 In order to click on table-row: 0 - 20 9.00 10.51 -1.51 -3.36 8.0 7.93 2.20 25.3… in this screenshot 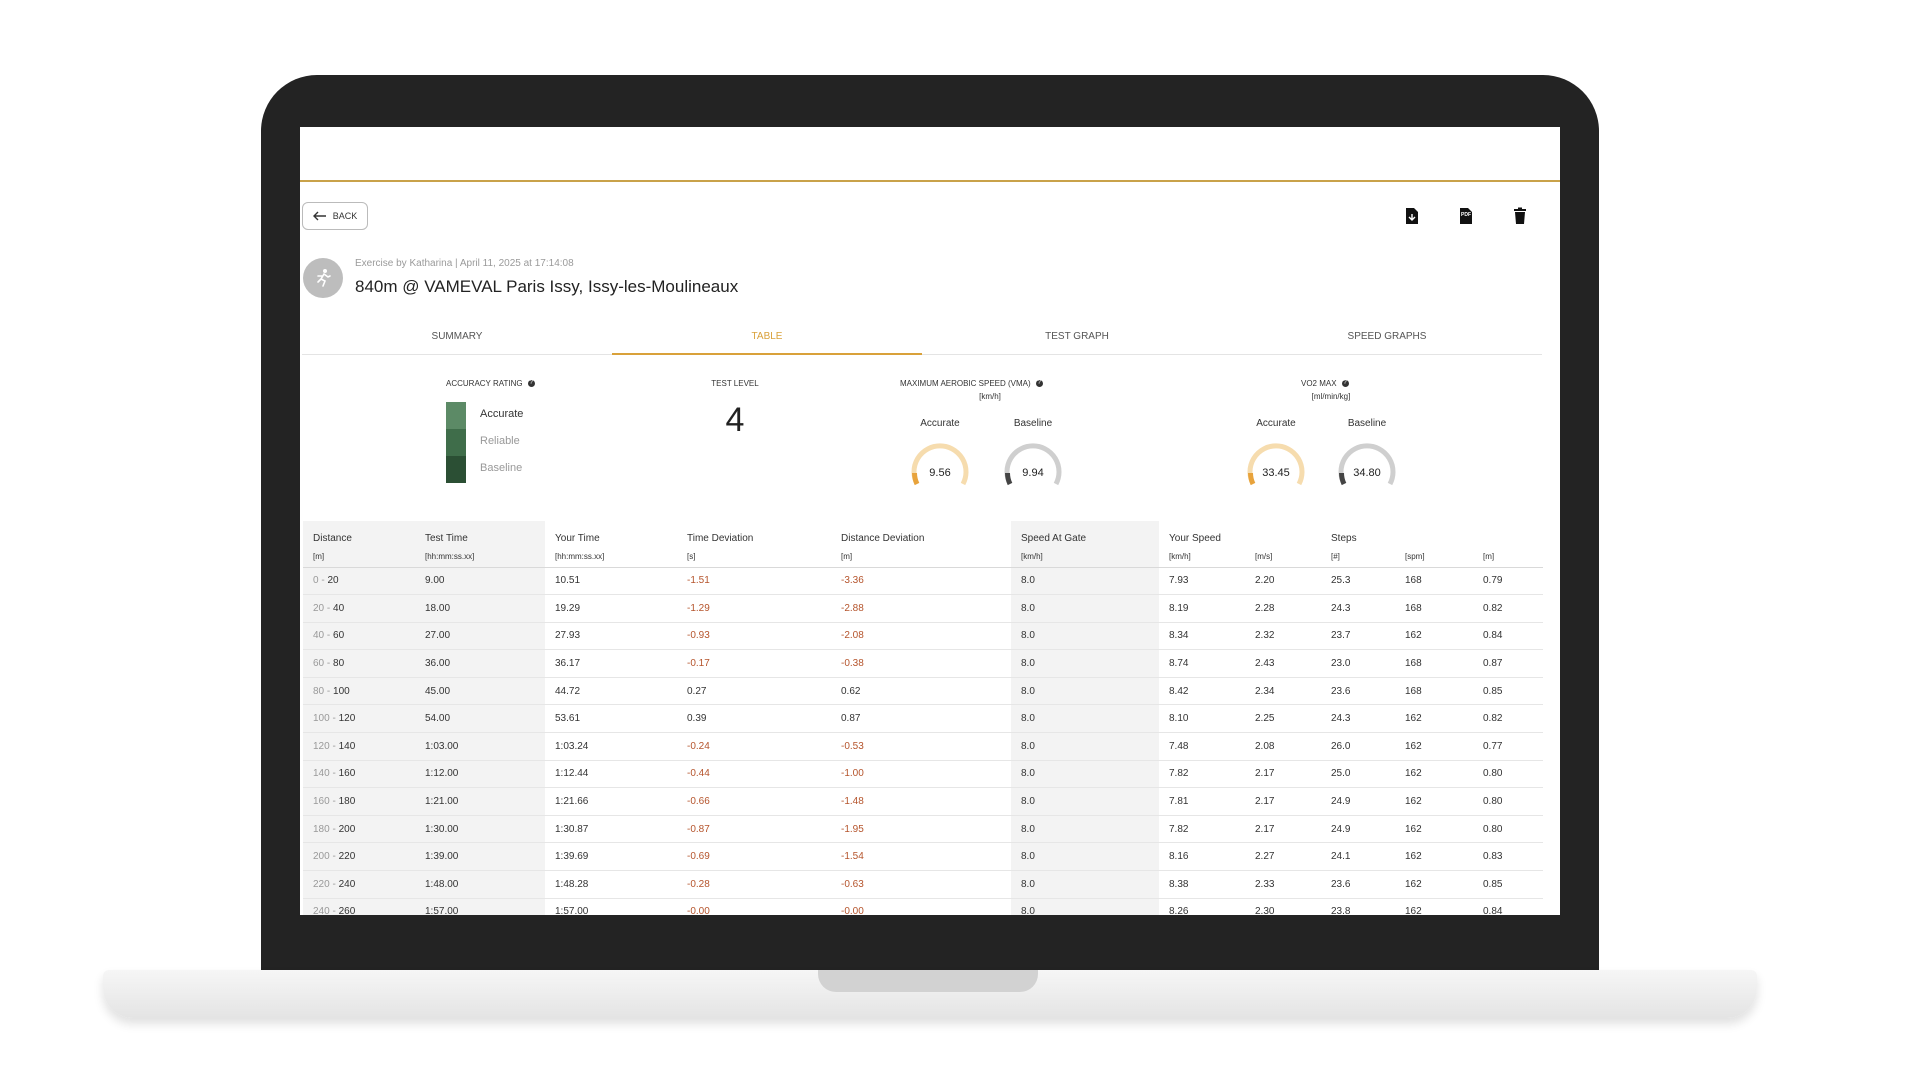, I will do `click(923, 581)`.